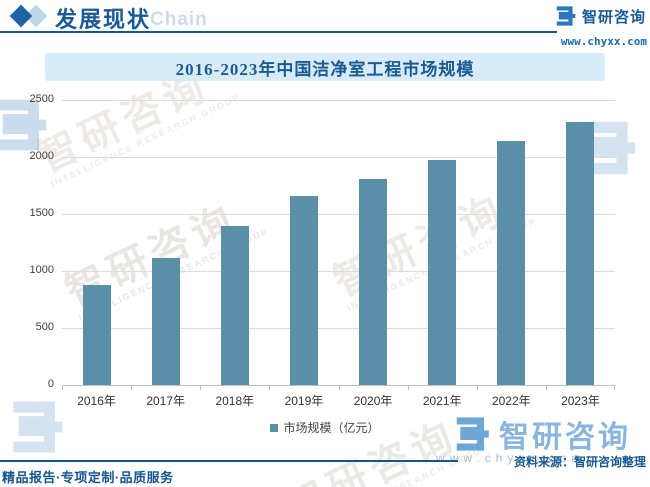  I want to click on footer-divider, so click(229, 461).